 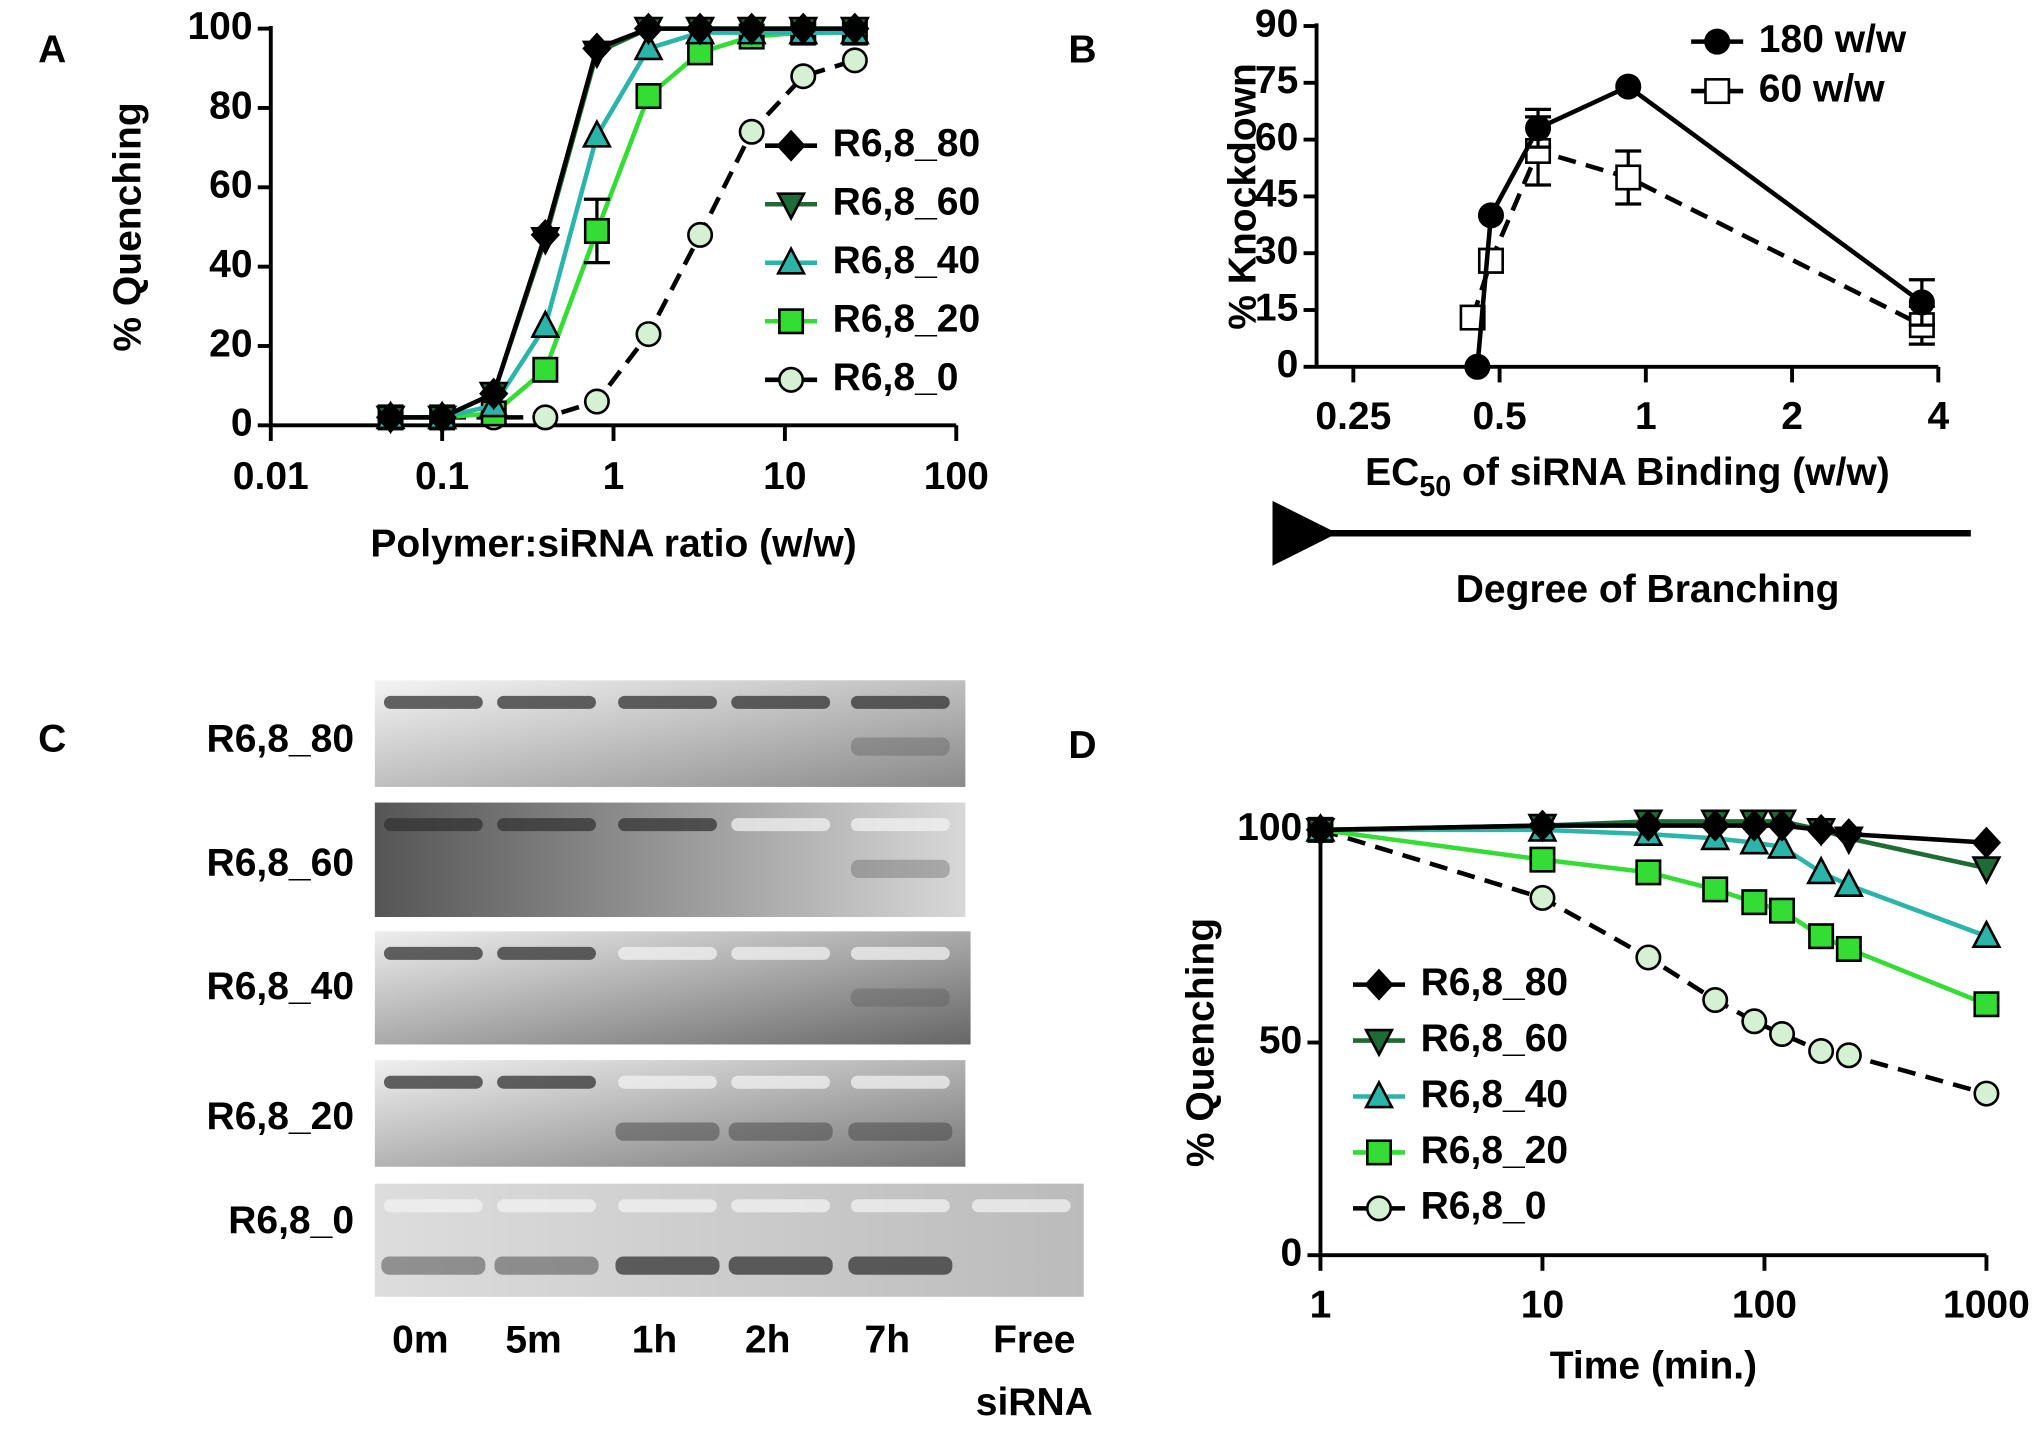 What do you see at coordinates (1082, 49) in the screenshot?
I see `panel-label: B` at bounding box center [1082, 49].